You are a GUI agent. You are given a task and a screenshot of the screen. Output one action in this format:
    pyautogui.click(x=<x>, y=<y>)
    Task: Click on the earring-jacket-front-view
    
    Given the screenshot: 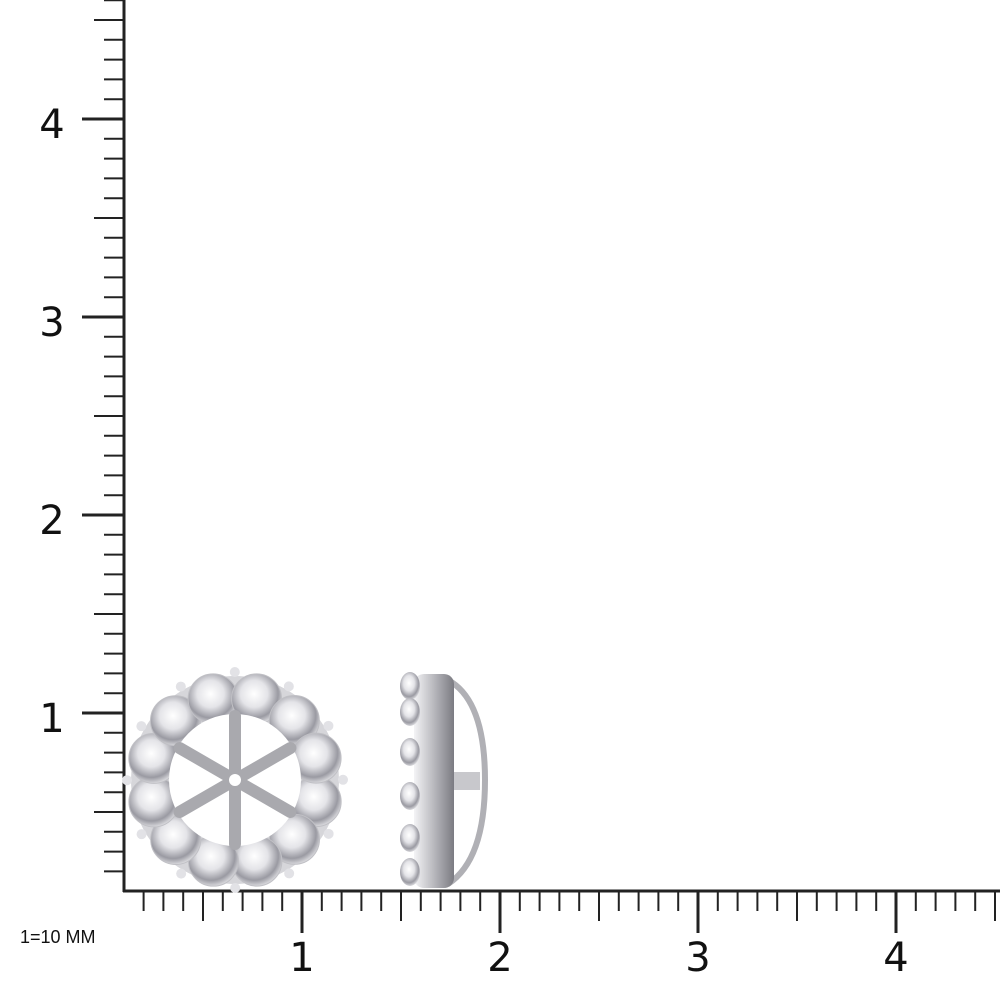 What is the action you would take?
    pyautogui.click(x=235, y=780)
    